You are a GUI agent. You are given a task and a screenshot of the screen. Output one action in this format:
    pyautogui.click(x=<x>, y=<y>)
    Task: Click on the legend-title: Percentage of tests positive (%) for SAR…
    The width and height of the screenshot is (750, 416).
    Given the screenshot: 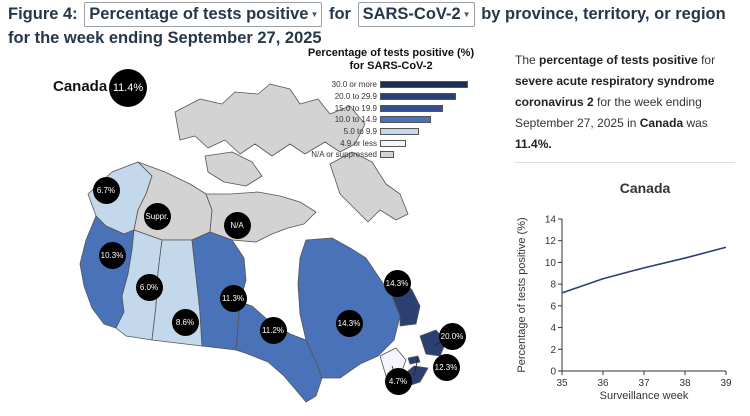 What is the action you would take?
    pyautogui.click(x=391, y=59)
    